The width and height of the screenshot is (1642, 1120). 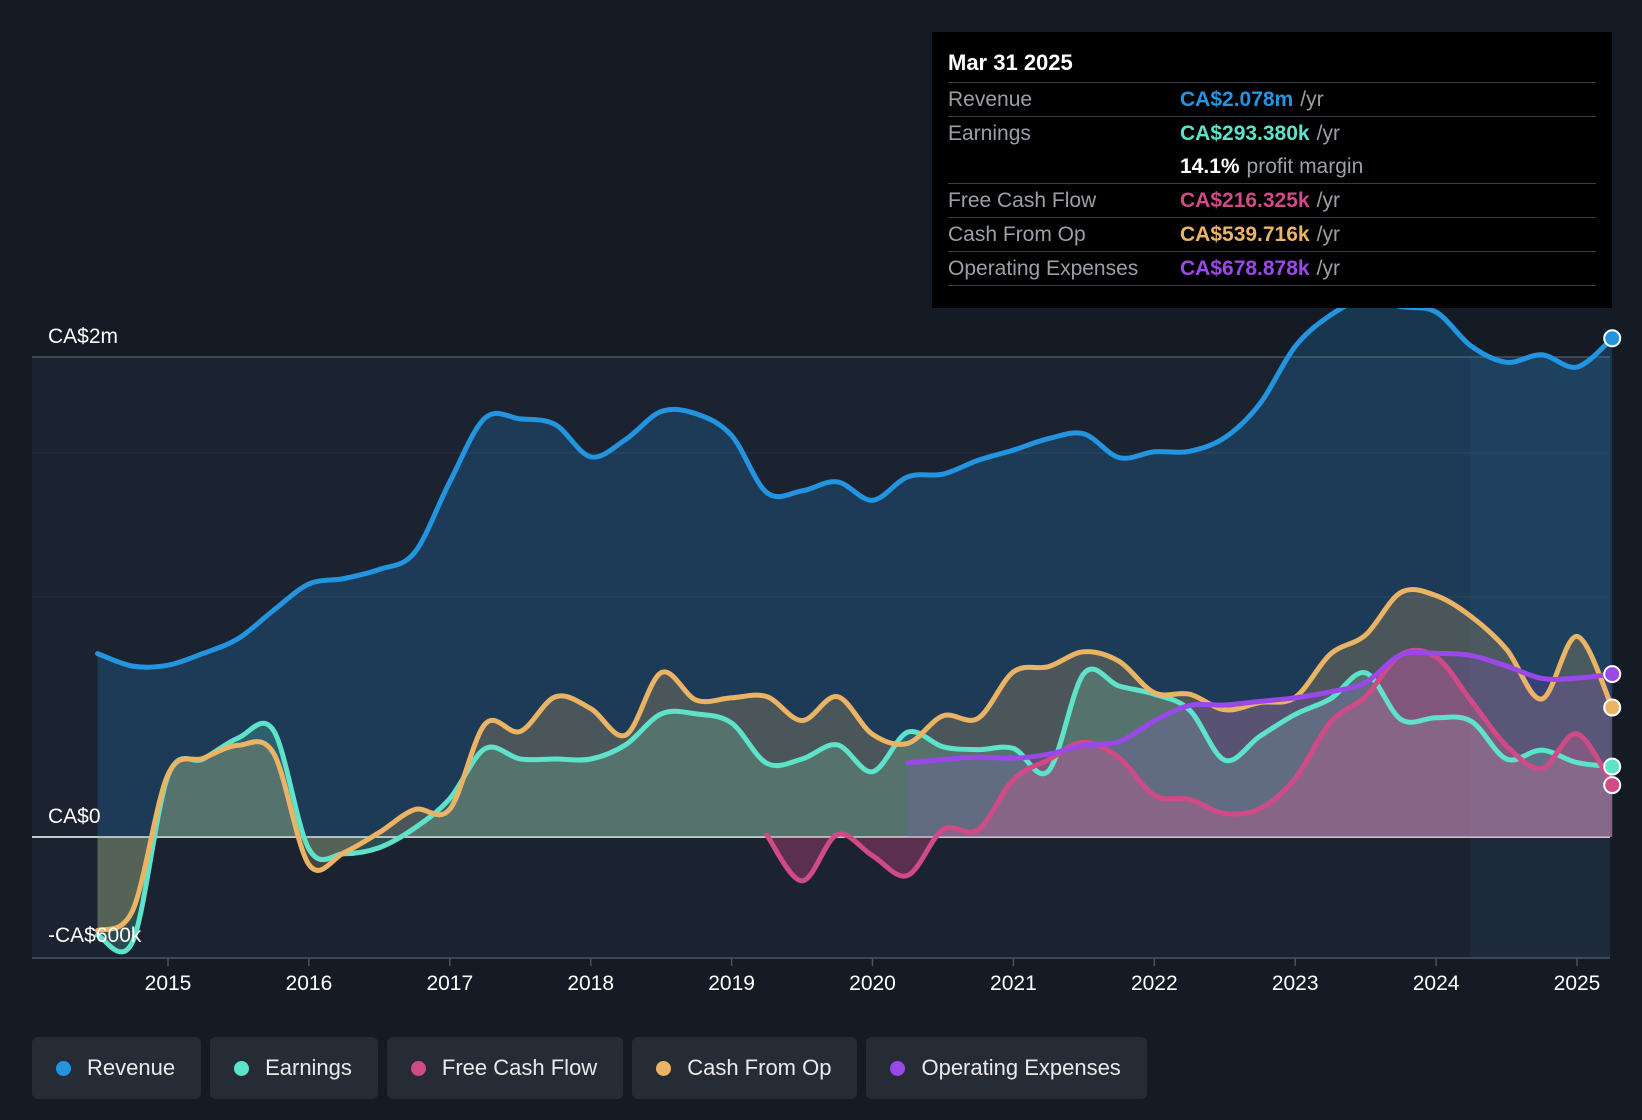 I want to click on x-tick-label: 2020, so click(x=872, y=983).